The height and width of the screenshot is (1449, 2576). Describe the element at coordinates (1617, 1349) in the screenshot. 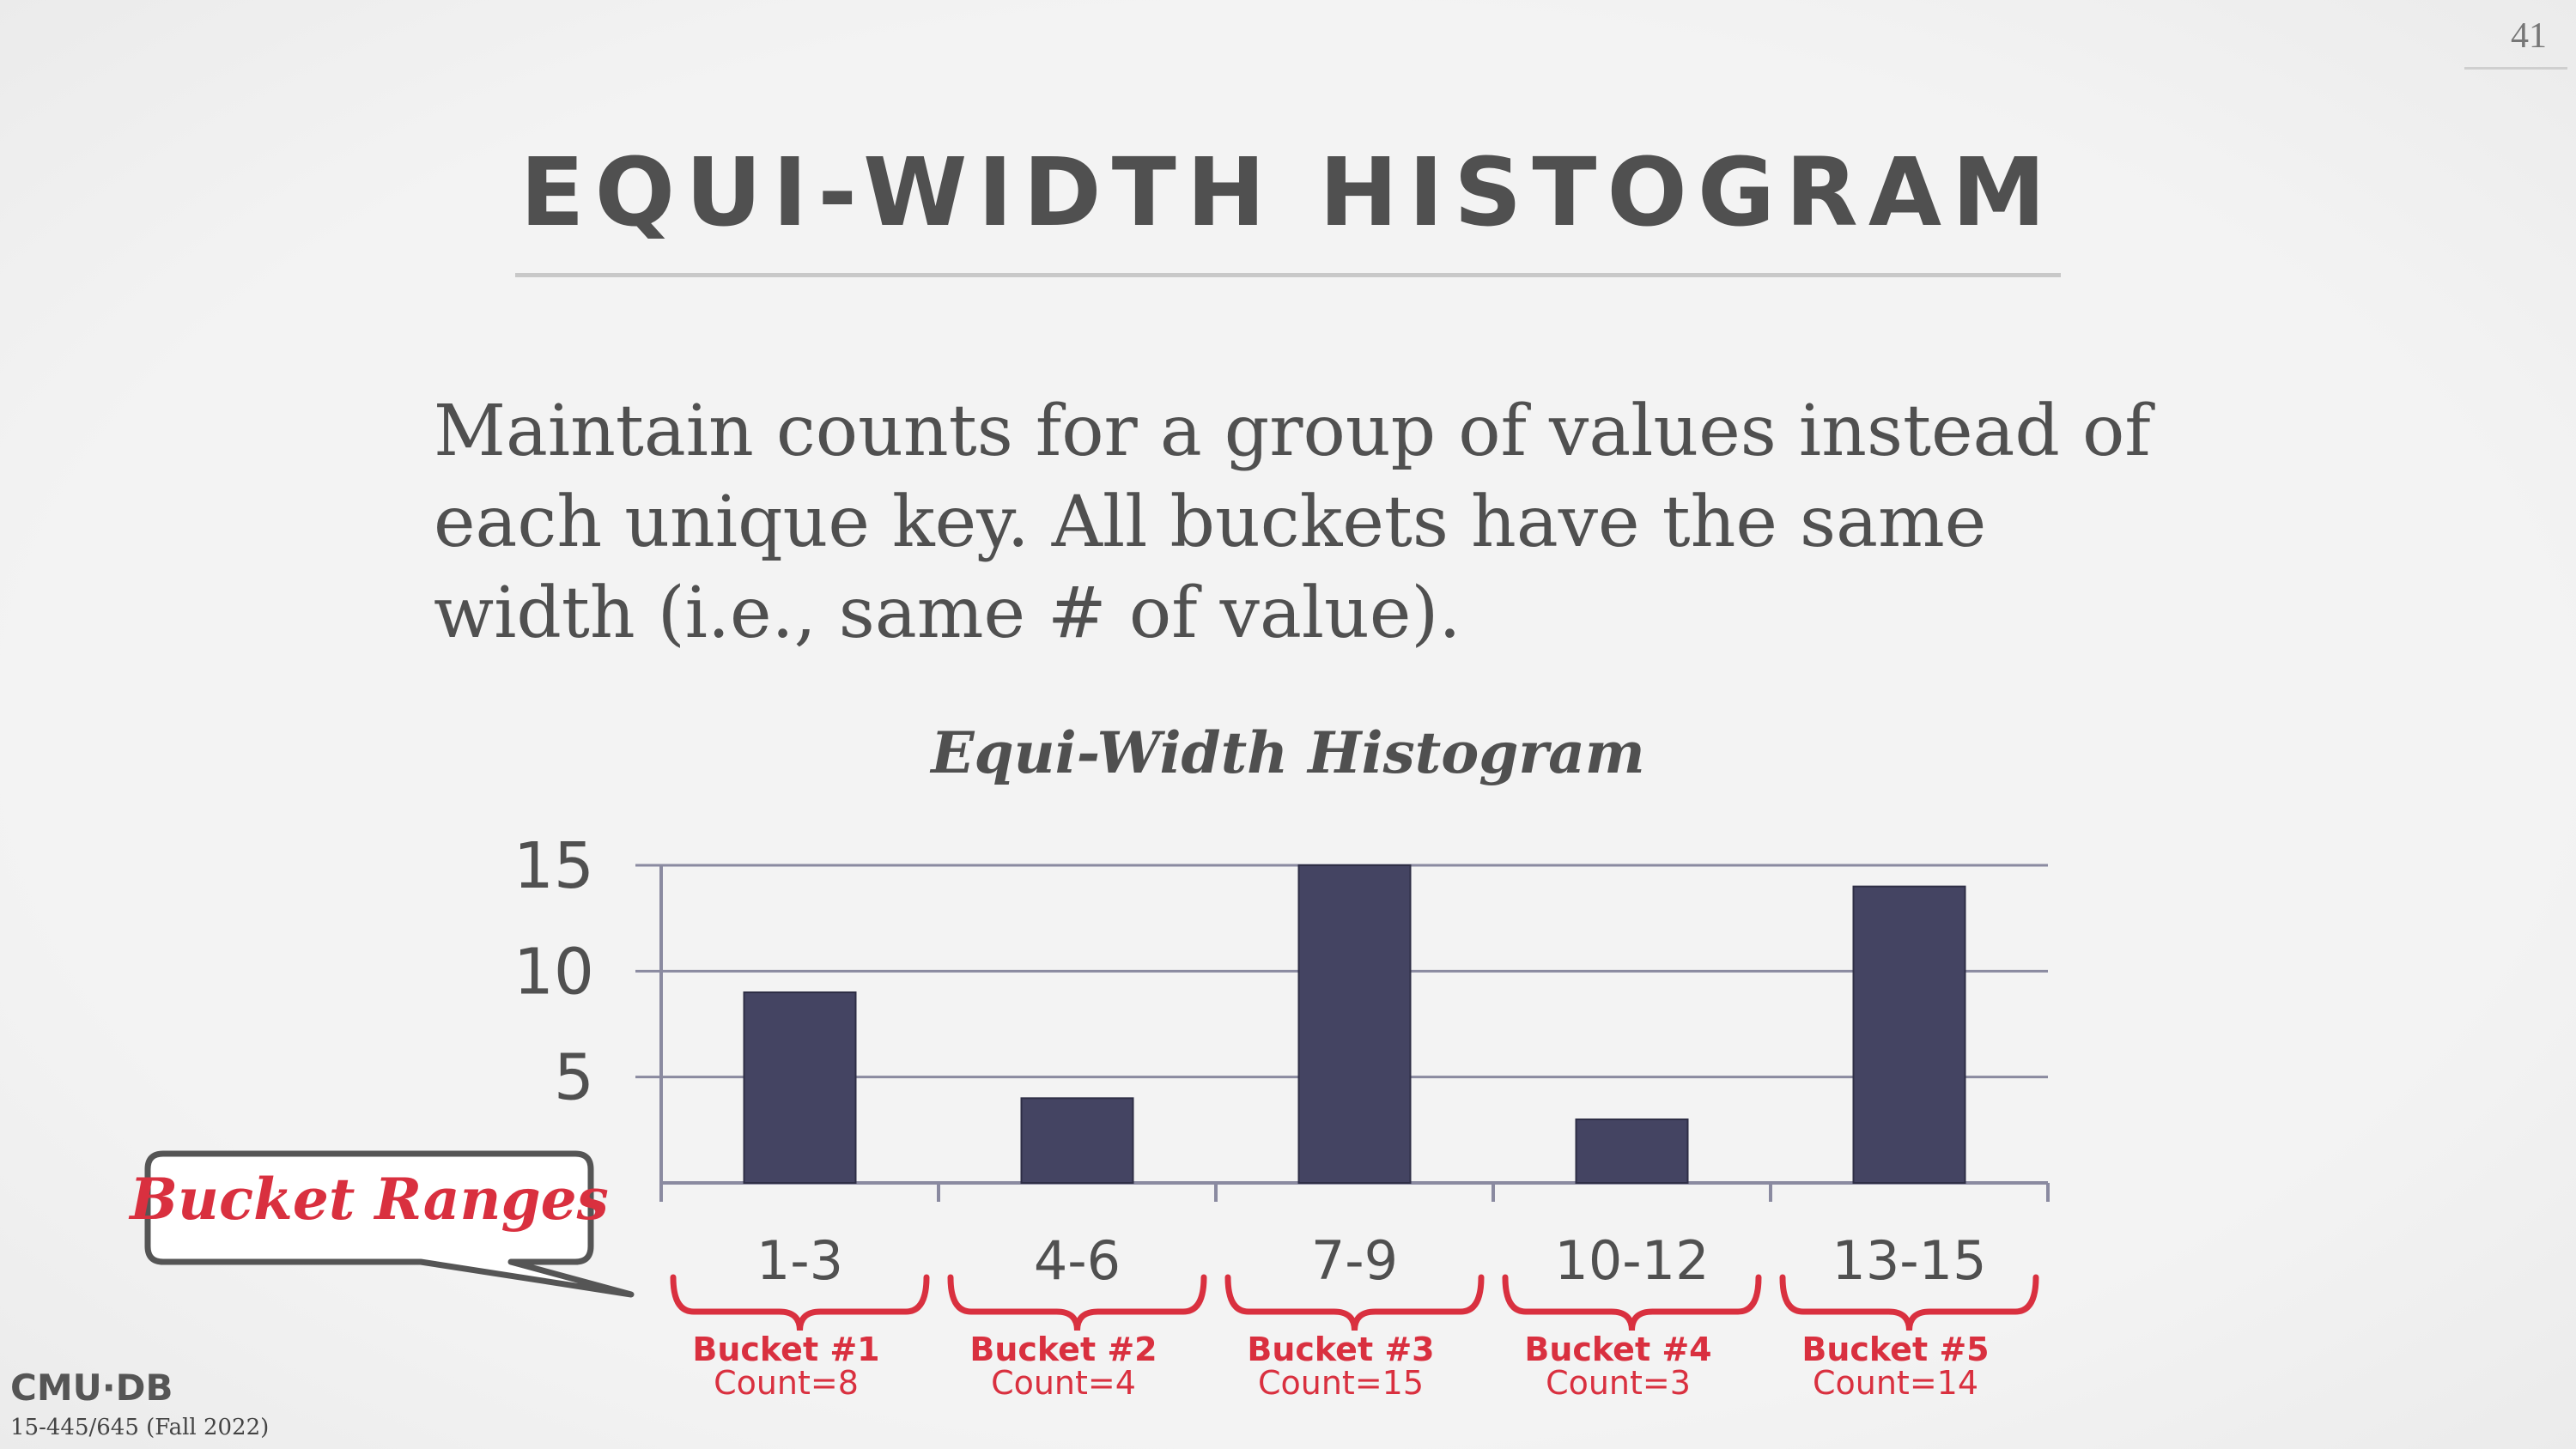

I see `bucket-label: Bucket #4` at that location.